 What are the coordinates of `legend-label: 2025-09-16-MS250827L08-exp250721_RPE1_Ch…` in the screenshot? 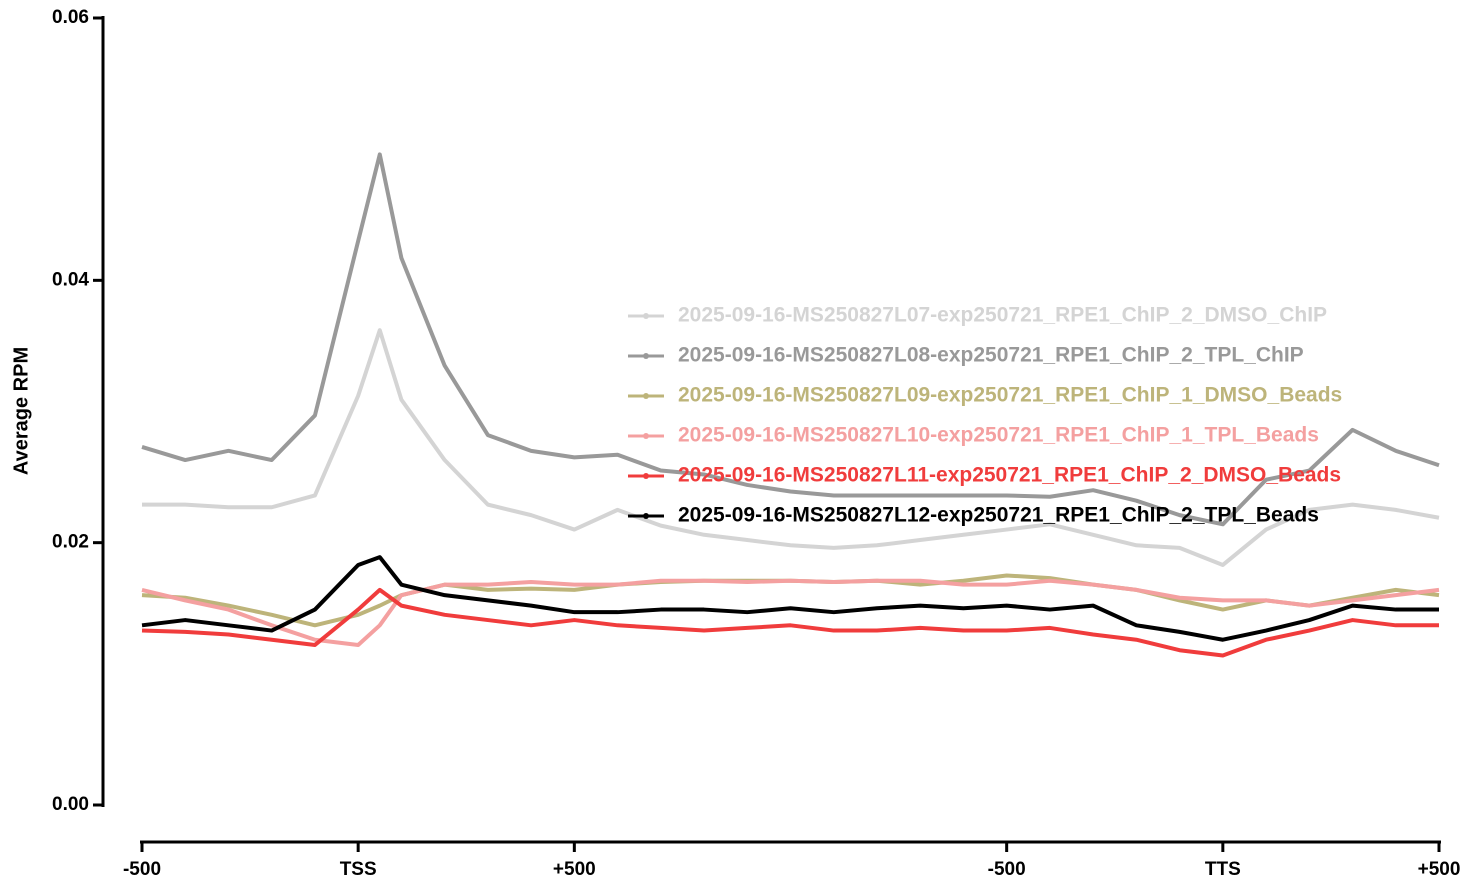 It's located at (991, 355).